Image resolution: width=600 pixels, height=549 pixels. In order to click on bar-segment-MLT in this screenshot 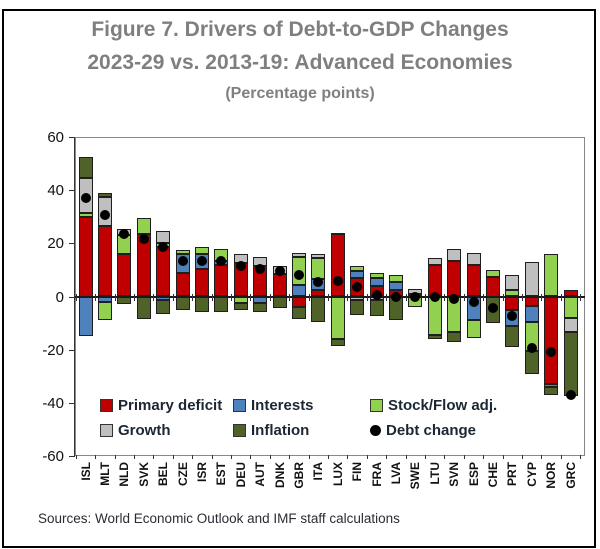, I will do `click(104, 194)`.